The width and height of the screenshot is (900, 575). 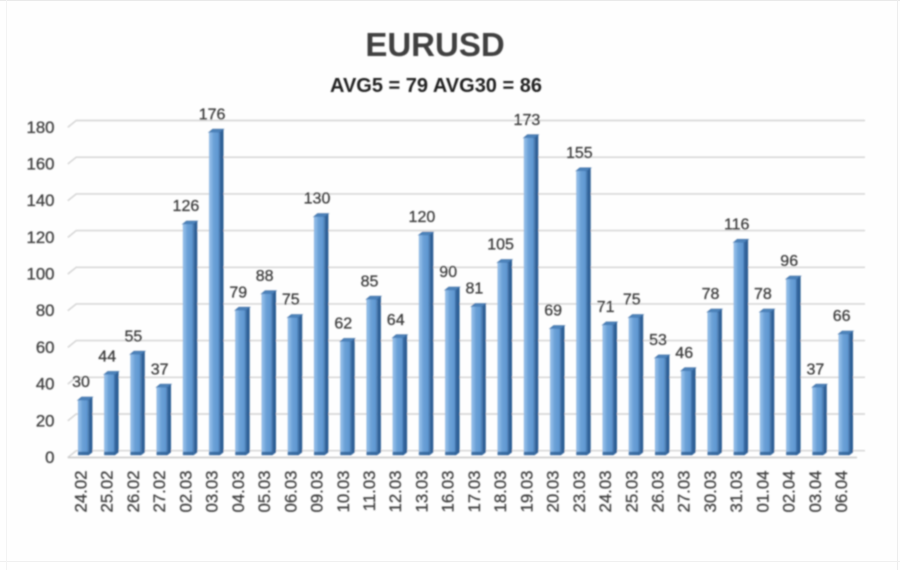 What do you see at coordinates (41, 200) in the screenshot?
I see `svg-text: 140` at bounding box center [41, 200].